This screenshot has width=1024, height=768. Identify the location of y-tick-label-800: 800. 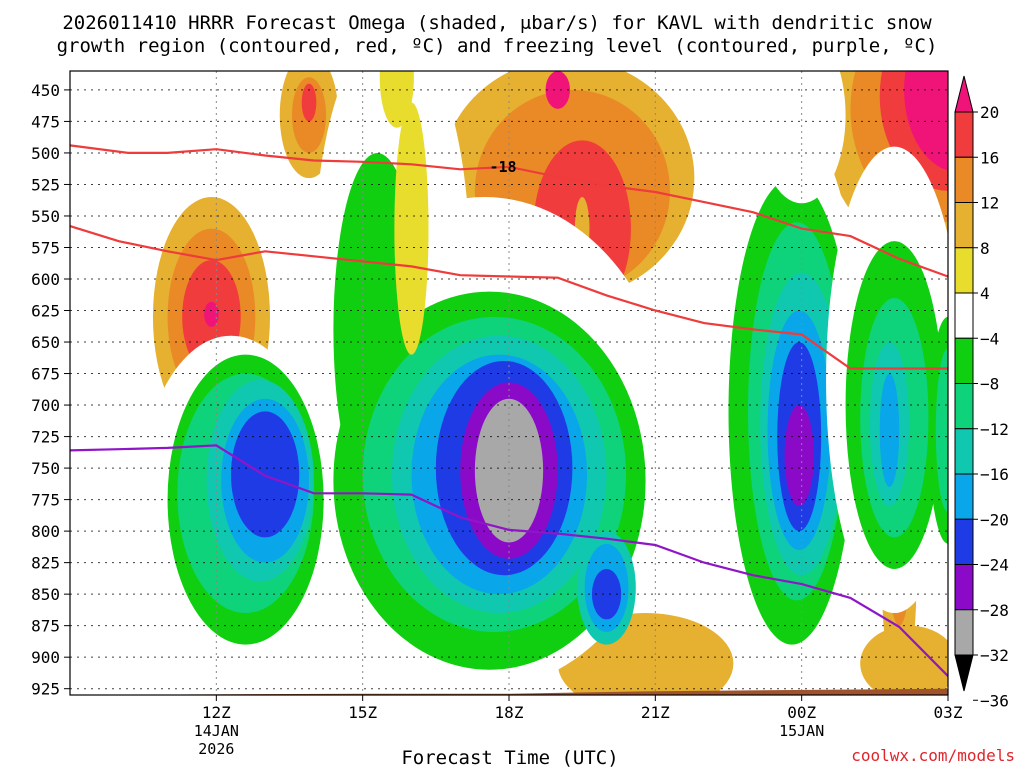
(45, 531).